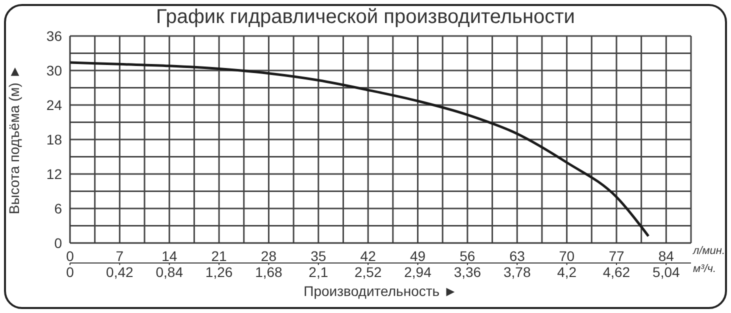  I want to click on x2-tick-label: 0,84, so click(170, 272).